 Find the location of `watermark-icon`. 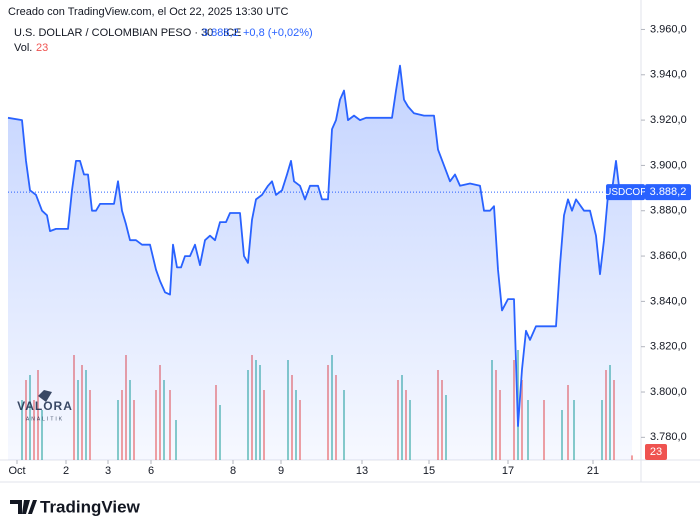

watermark-icon is located at coordinates (45, 396).